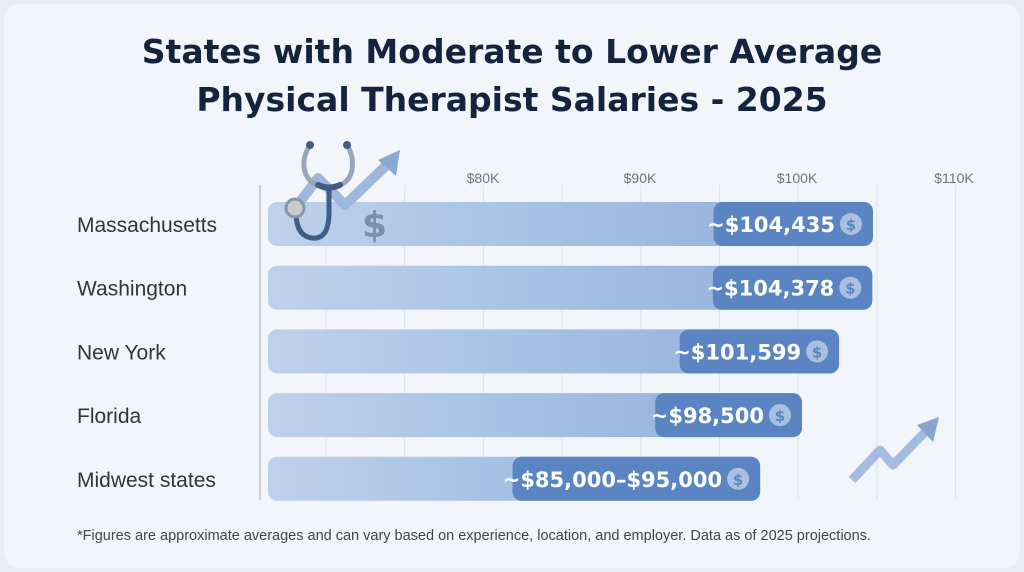 The image size is (1024, 572). I want to click on title-line-1: States with Moderate to Lower Average, so click(512, 51).